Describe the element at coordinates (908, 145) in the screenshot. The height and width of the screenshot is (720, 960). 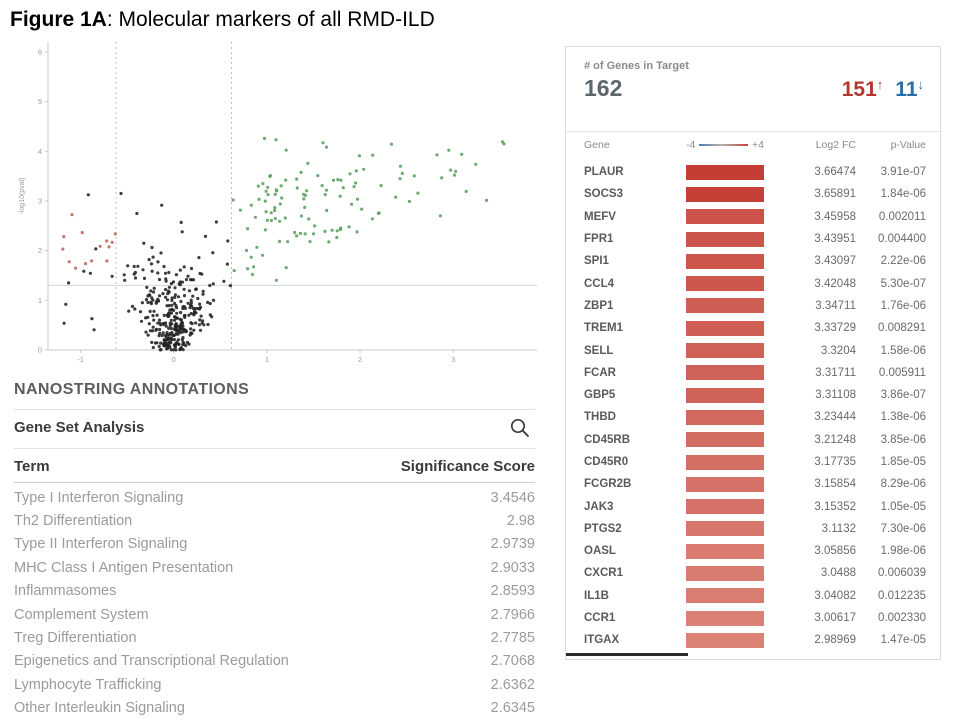
I see `pvalue-column-header: p-Value` at that location.